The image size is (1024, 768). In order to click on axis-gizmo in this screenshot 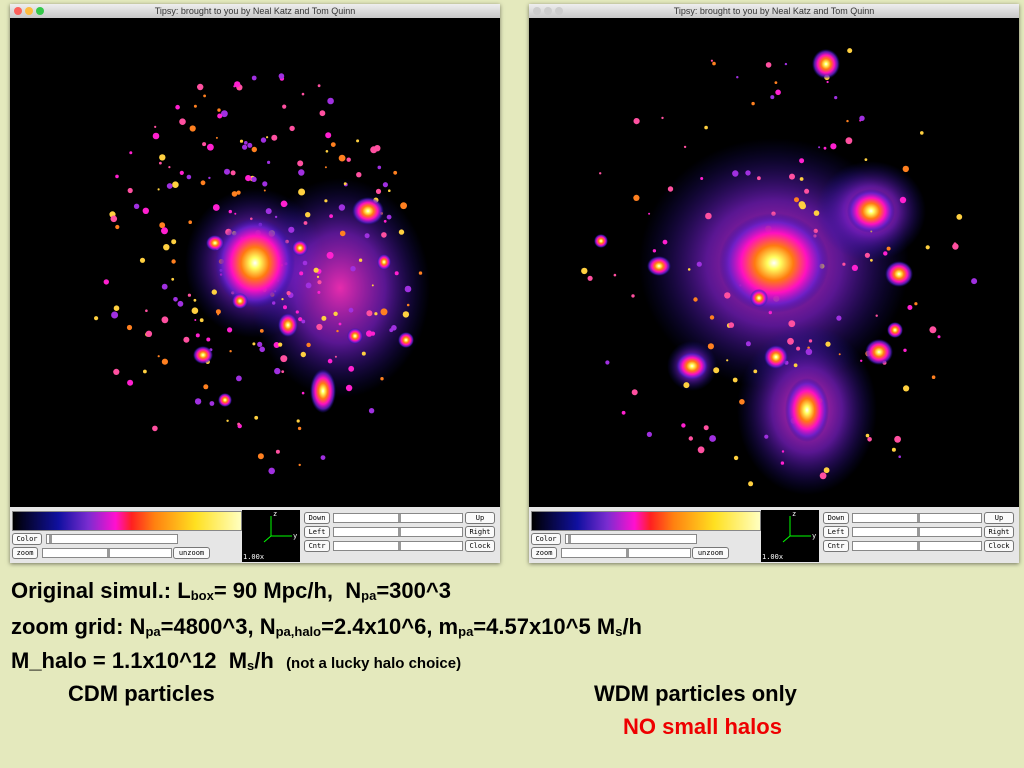, I will do `click(277, 529)`.